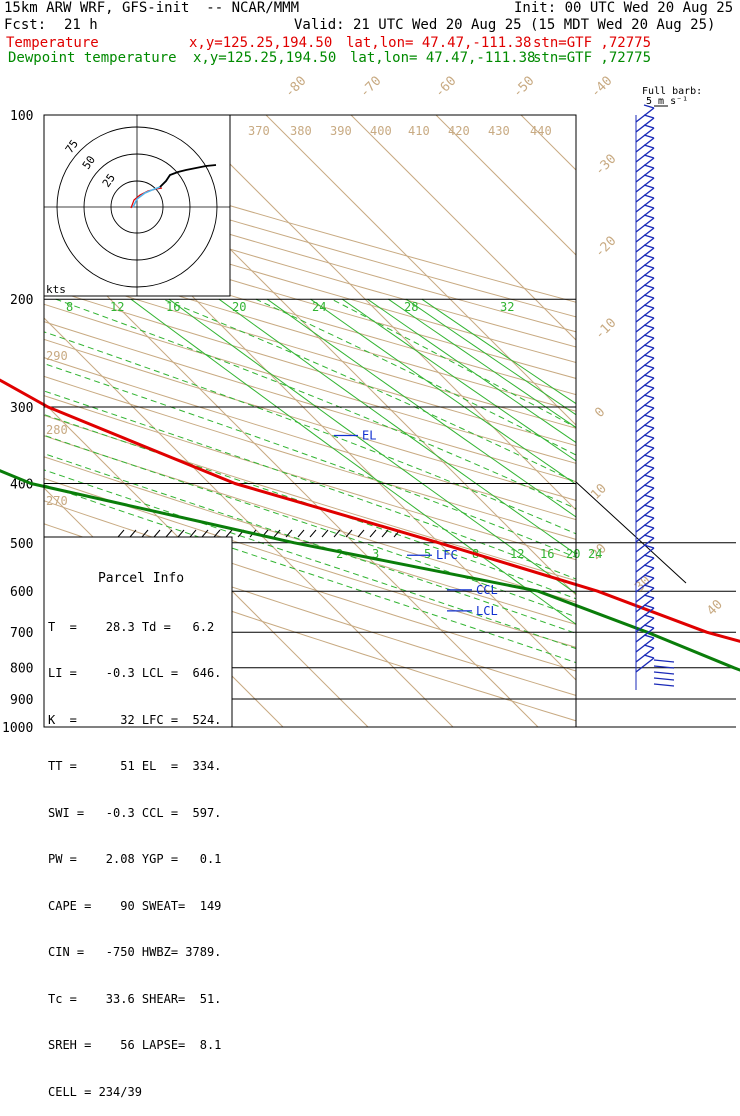  What do you see at coordinates (141, 767) in the screenshot?
I see `parcel-row: TT = 51 EL = 334.` at bounding box center [141, 767].